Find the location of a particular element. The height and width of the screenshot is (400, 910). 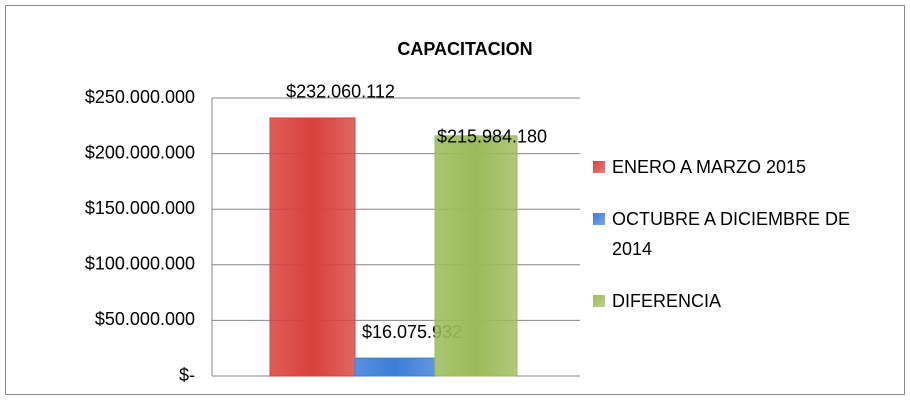

legend-item: ENERO A MARZO 2015 is located at coordinates (740, 167).